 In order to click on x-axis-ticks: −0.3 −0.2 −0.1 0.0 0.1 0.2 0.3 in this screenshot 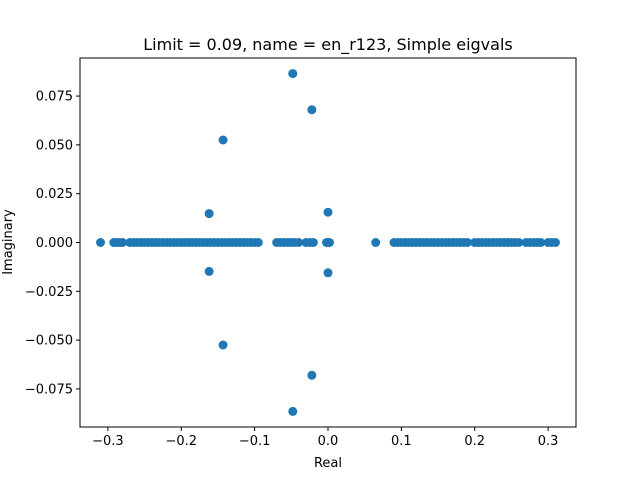, I will do `click(325, 438)`.